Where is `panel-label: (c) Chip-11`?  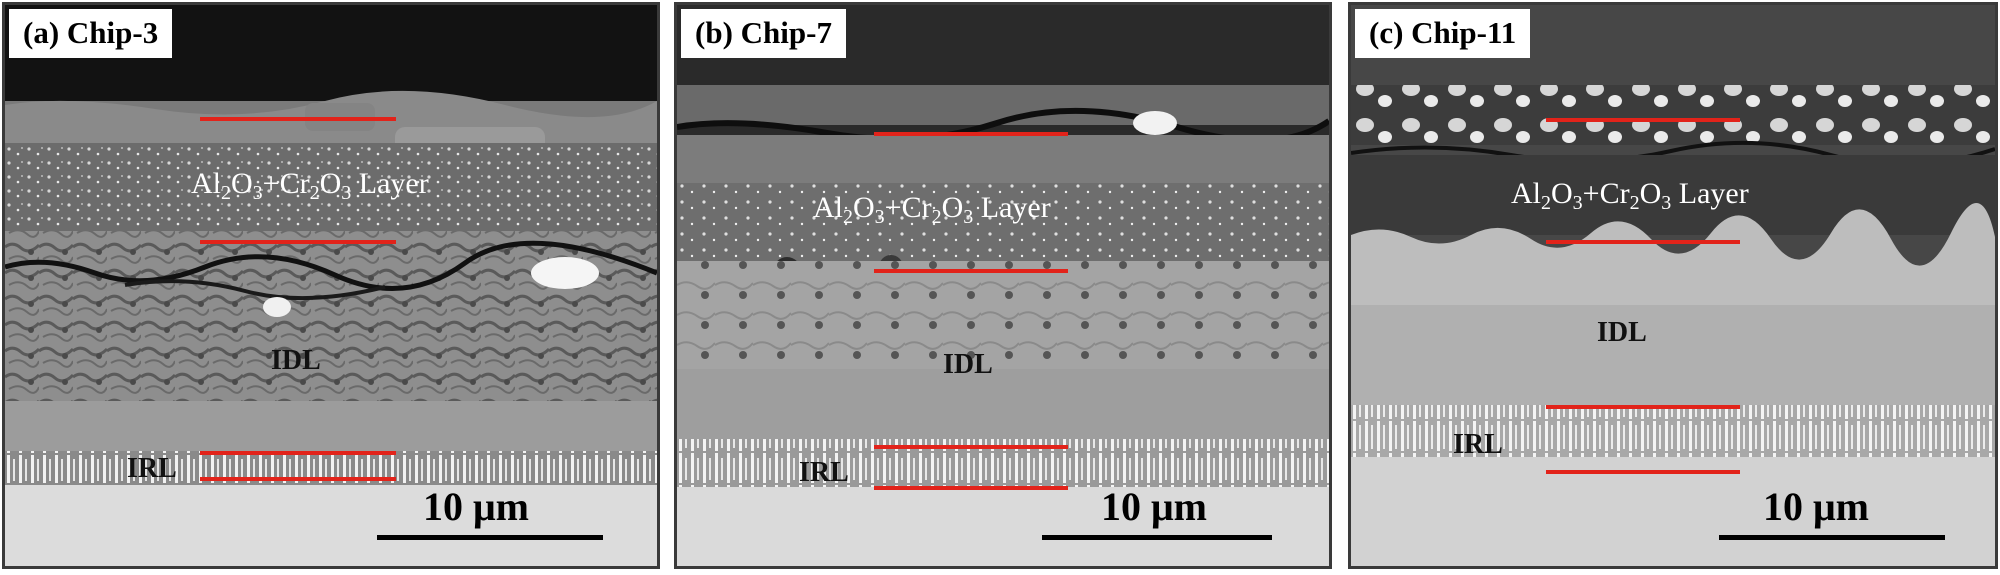 panel-label: (c) Chip-11 is located at coordinates (1443, 33).